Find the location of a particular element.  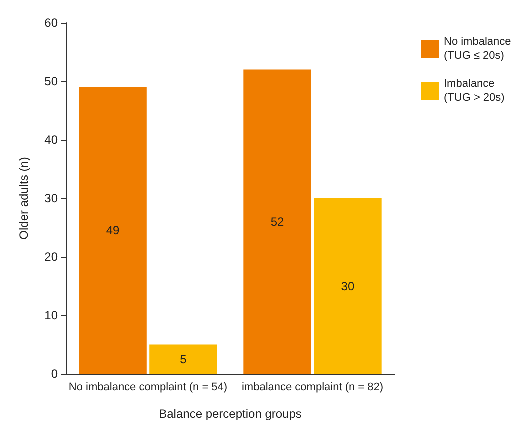

data-label: 30 is located at coordinates (348, 286).